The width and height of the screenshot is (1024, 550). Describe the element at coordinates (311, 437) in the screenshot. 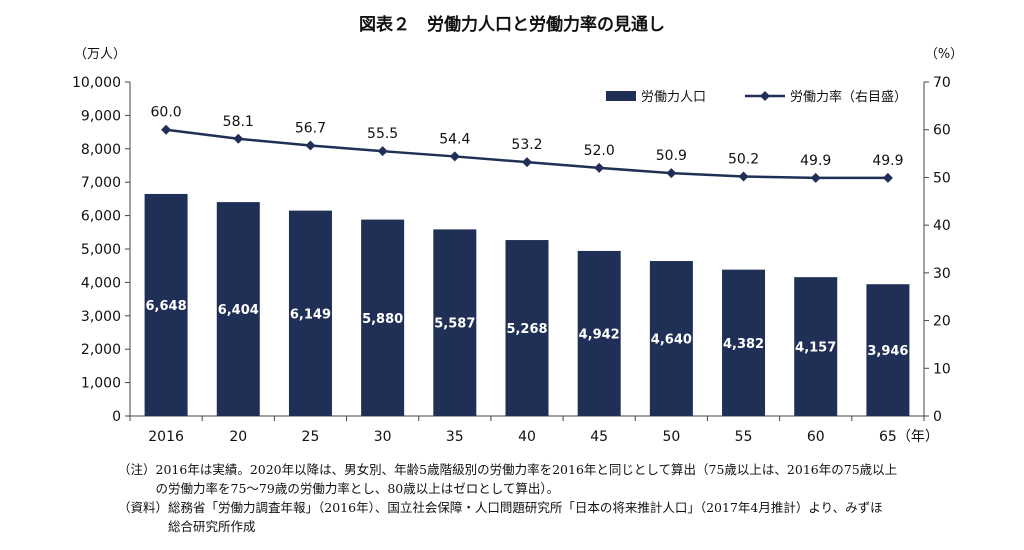

I see `x-tick-label: 25` at that location.